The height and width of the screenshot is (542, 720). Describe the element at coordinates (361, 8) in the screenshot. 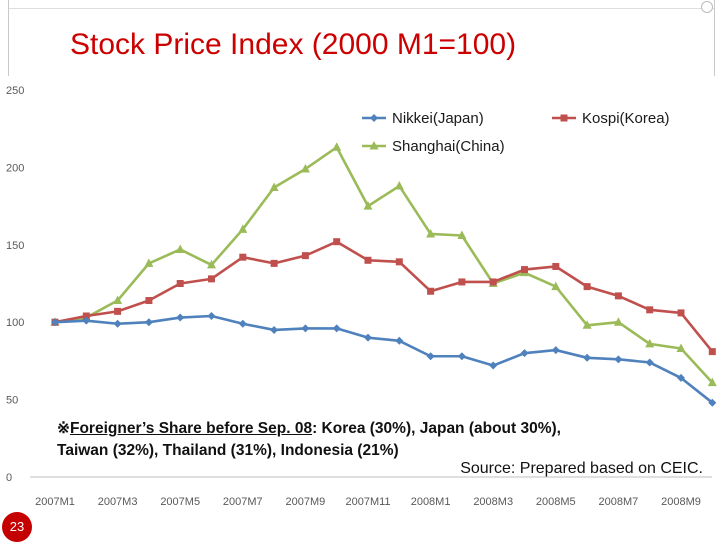

I see `slide-frame-top` at that location.